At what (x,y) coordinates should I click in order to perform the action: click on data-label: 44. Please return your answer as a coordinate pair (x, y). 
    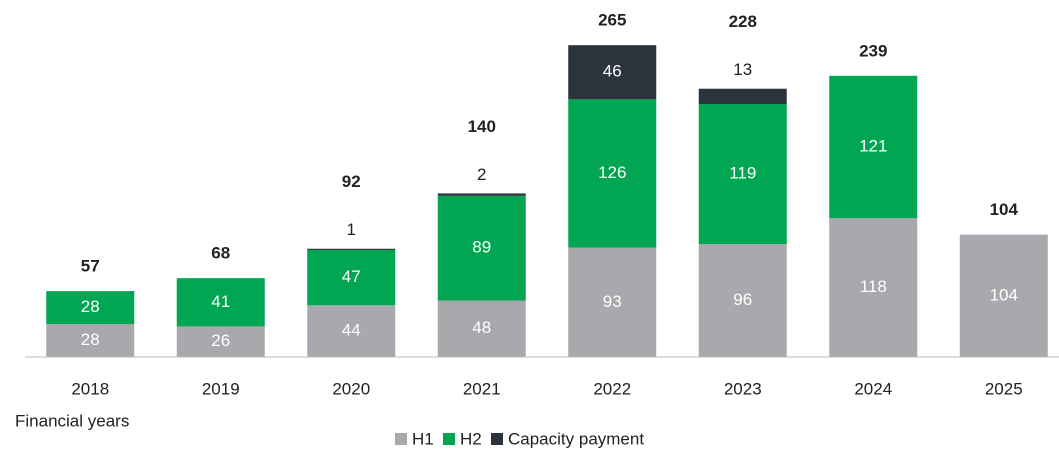
    Looking at the image, I should click on (351, 330).